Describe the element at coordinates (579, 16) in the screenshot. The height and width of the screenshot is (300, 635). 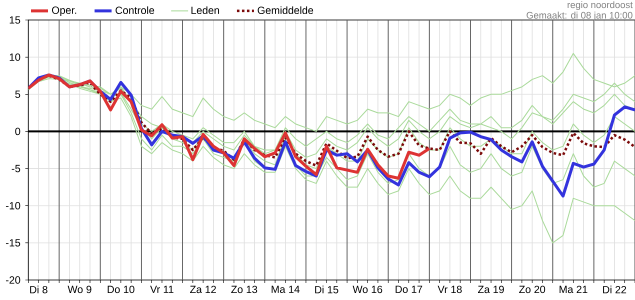
I see `annotation: Gemaakt: di 08 jan 10:00` at that location.